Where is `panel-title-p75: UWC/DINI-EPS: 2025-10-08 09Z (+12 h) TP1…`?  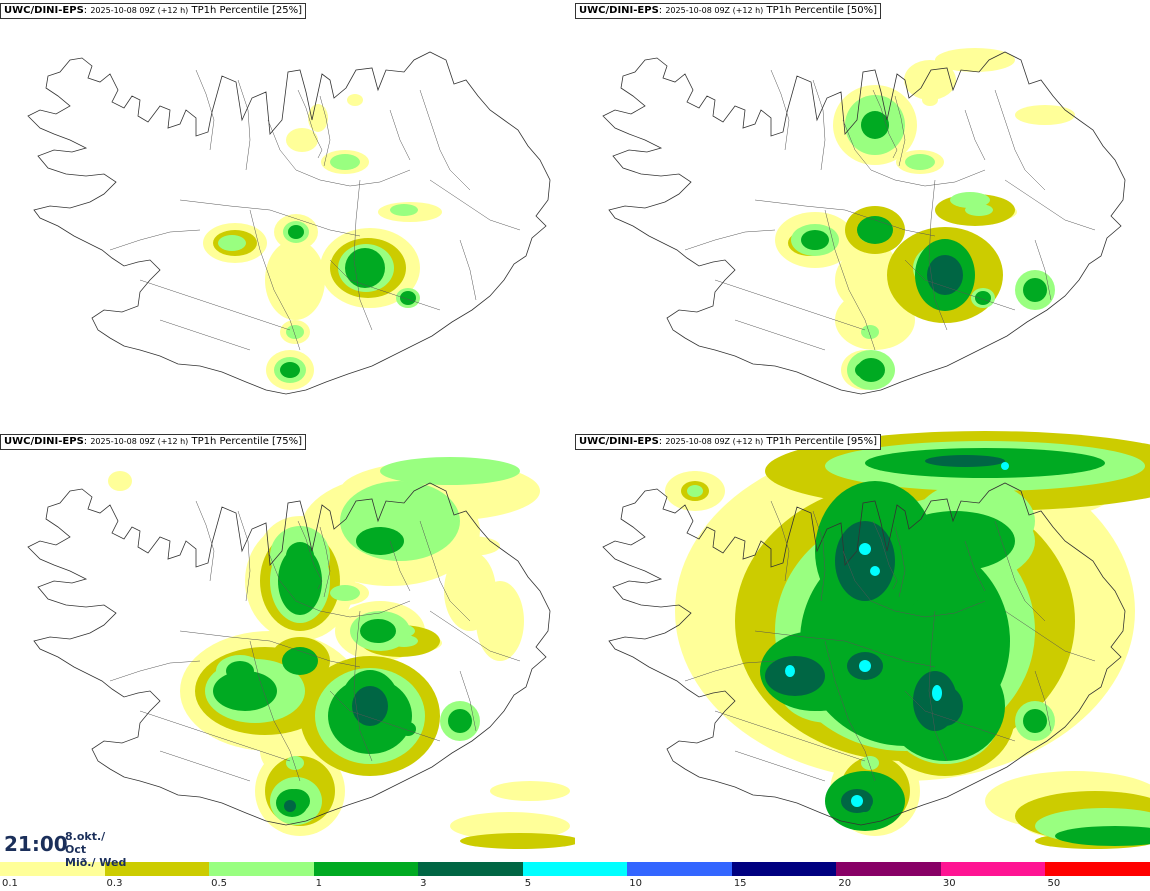
panel-title-p75: UWC/DINI-EPS: 2025-10-08 09Z (+12 h) TP1… is located at coordinates (153, 442).